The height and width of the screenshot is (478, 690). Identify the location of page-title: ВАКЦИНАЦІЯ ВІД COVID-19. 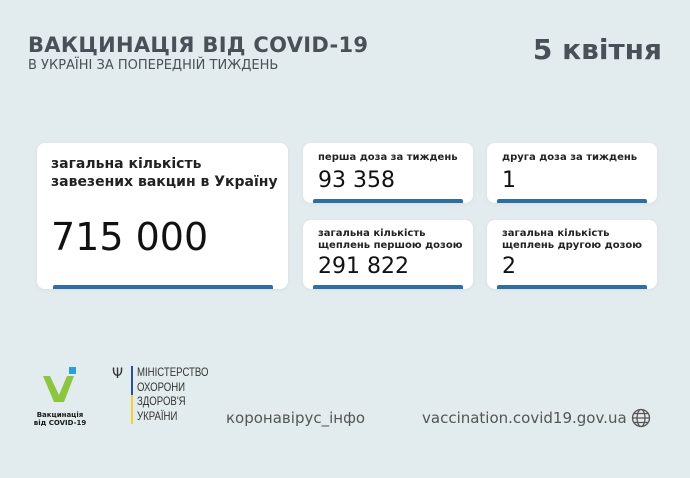
(198, 45).